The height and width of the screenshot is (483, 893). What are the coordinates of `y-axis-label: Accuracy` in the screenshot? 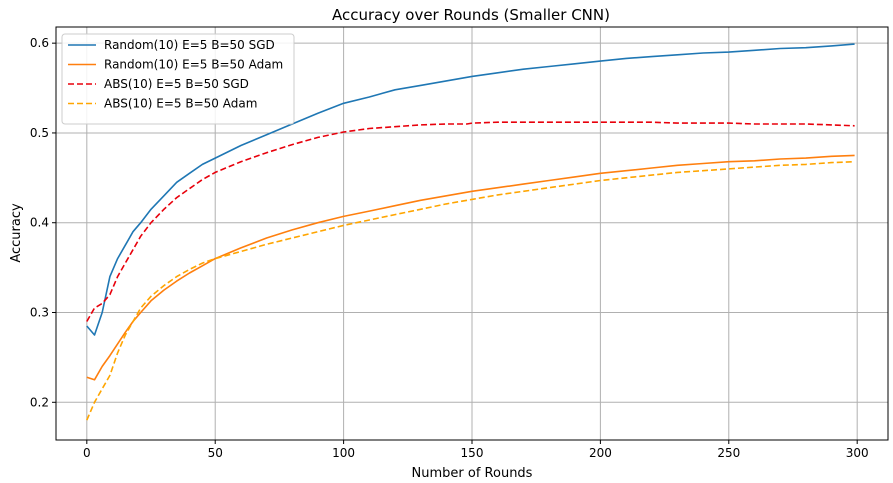 It's located at (16, 233).